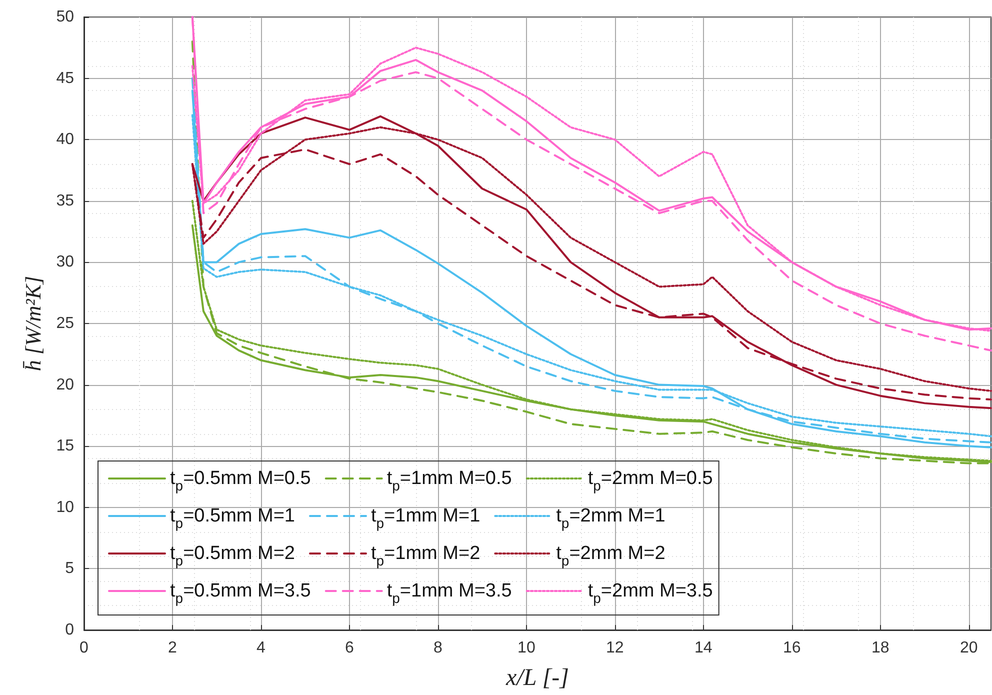  What do you see at coordinates (880, 648) in the screenshot?
I see `x-tick-label: 18` at bounding box center [880, 648].